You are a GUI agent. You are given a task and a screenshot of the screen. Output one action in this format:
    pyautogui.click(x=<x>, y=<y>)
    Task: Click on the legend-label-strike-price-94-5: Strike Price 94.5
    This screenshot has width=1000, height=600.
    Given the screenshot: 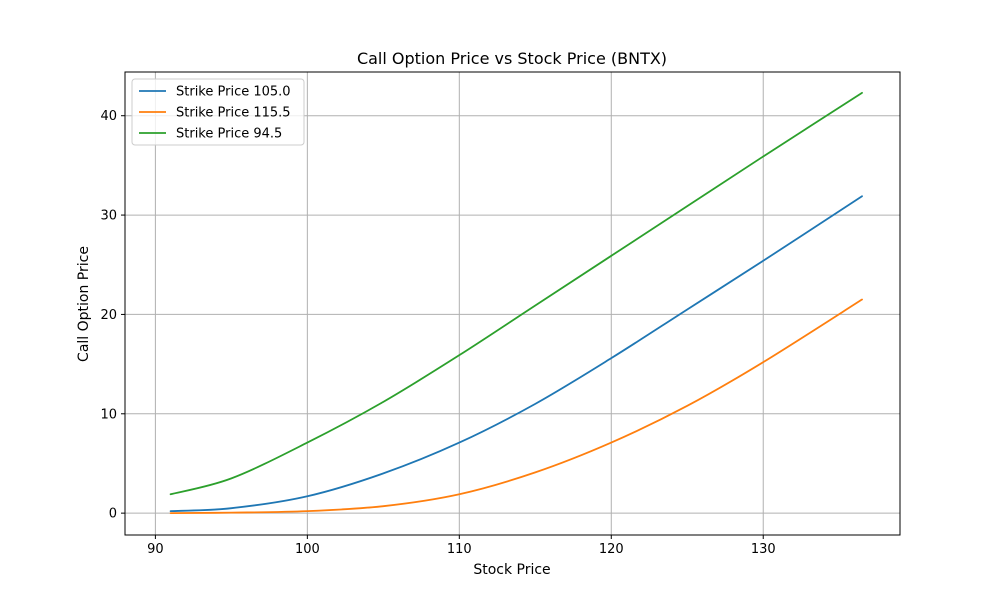 What is the action you would take?
    pyautogui.click(x=229, y=134)
    